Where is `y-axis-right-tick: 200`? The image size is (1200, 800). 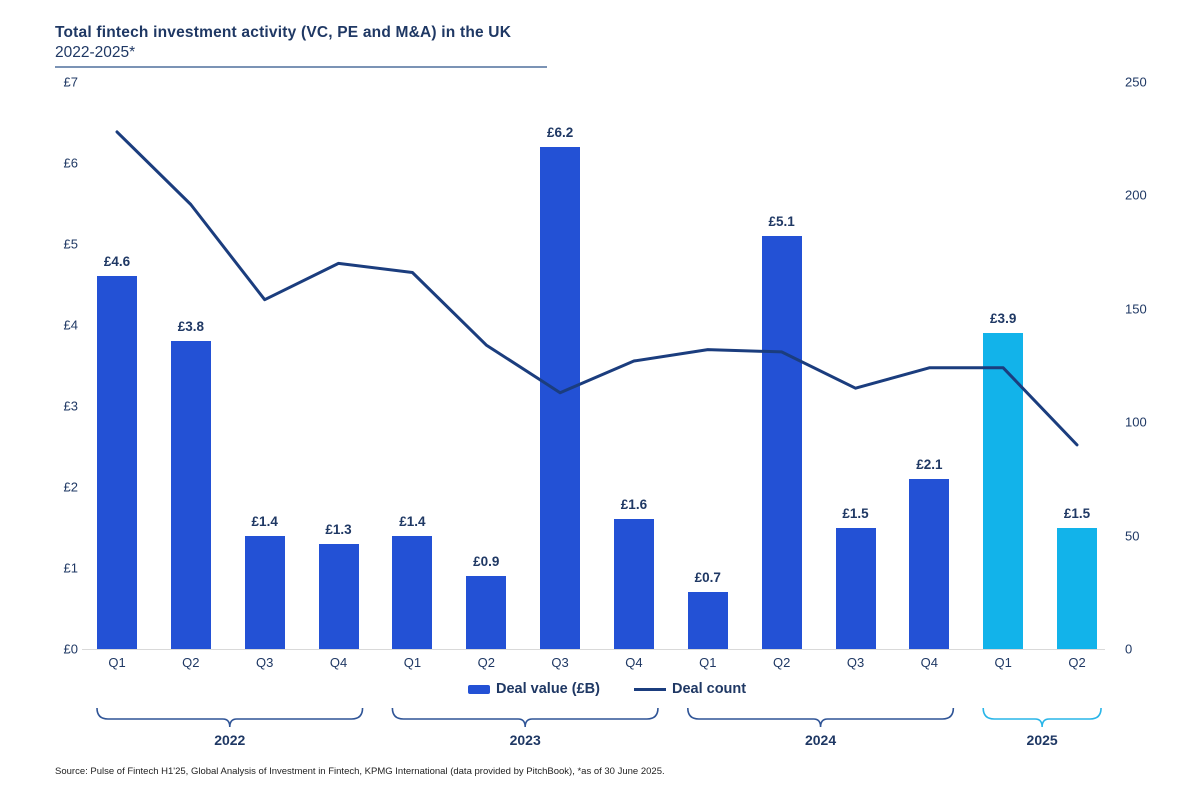 y-axis-right-tick: 200 is located at coordinates (1136, 195).